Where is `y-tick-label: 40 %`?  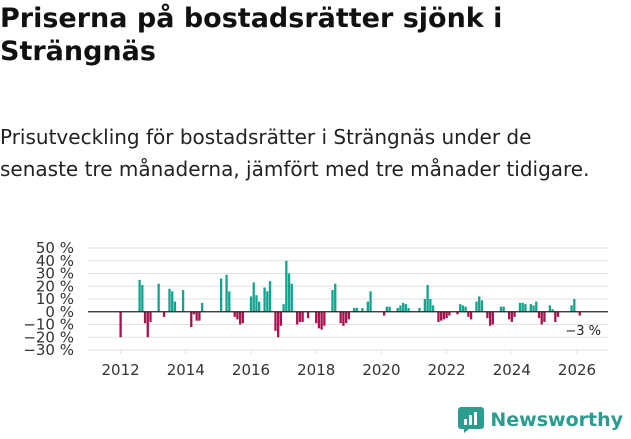 y-tick-label: 40 % is located at coordinates (55, 261).